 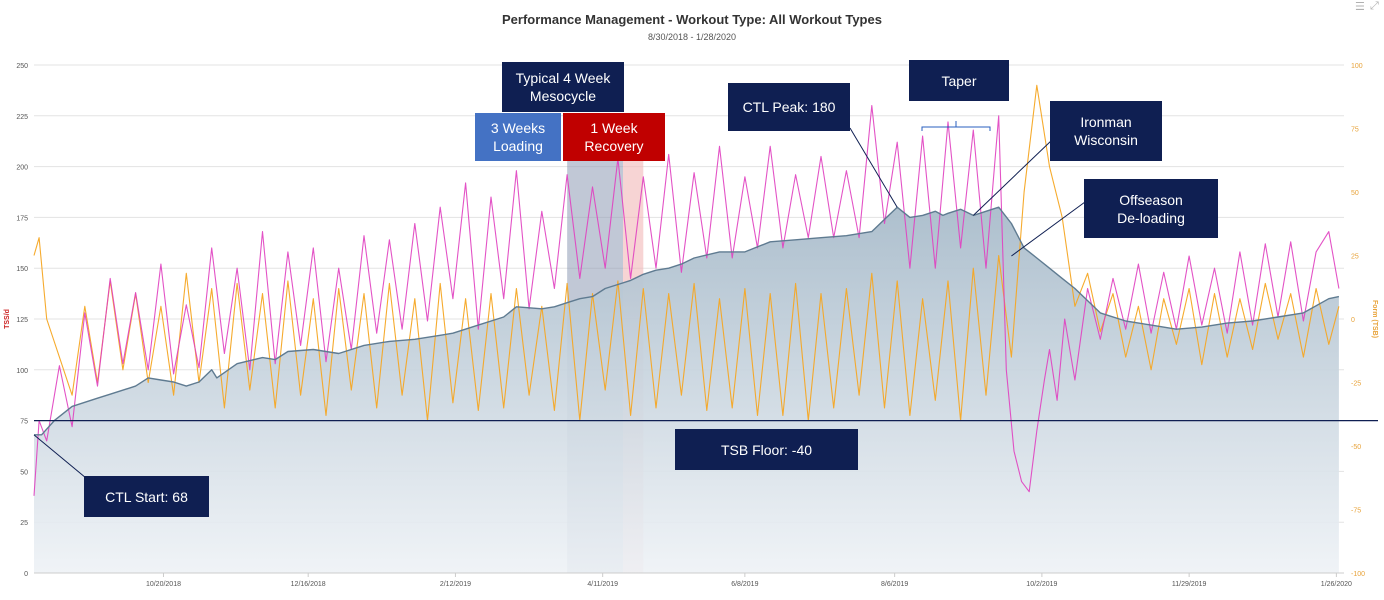 What do you see at coordinates (1151, 208) in the screenshot?
I see `annotation-offseason: Offseason De-loading` at bounding box center [1151, 208].